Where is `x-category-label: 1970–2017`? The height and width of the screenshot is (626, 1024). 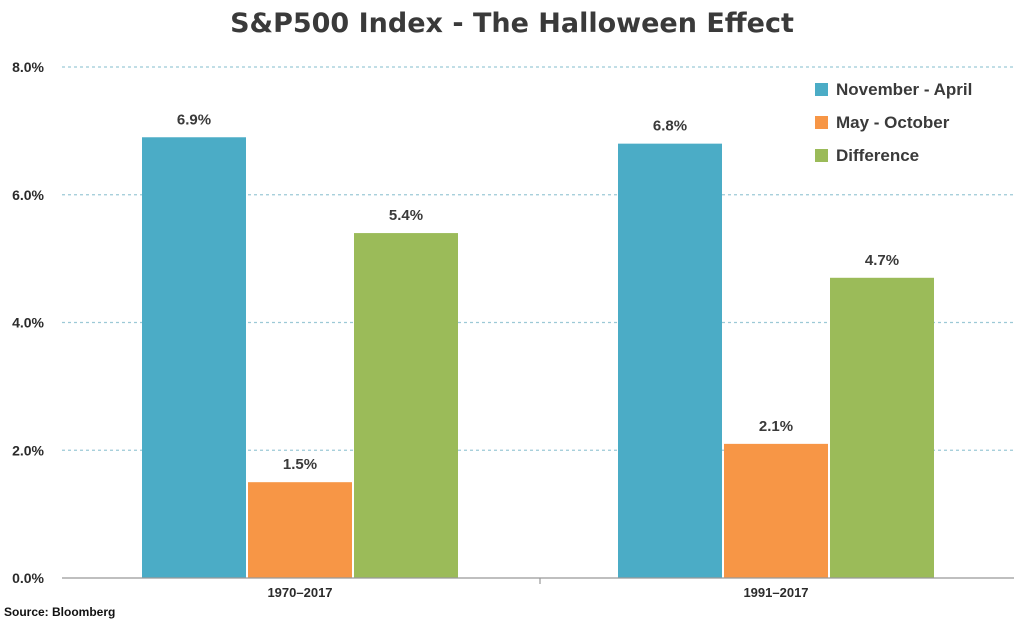 x-category-label: 1970–2017 is located at coordinates (299, 592).